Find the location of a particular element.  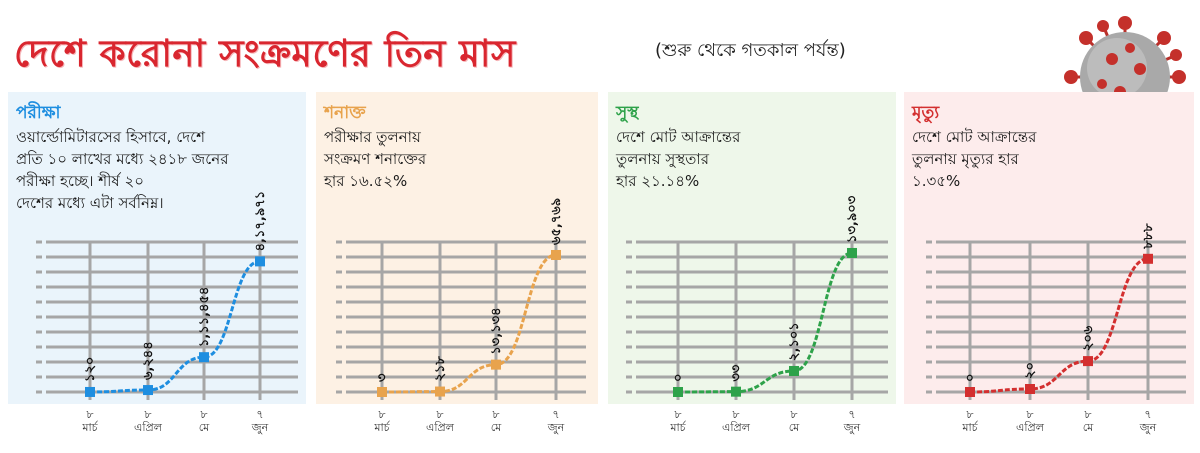

panel-heading: পরীক্ষা is located at coordinates (38, 113).